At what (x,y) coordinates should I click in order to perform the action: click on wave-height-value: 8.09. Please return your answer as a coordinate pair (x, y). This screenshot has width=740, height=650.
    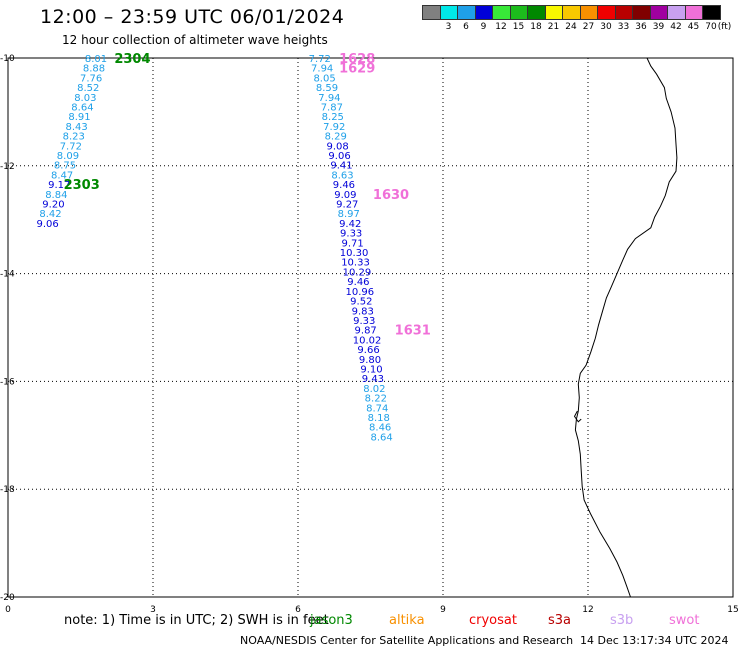
    Looking at the image, I should click on (68, 156).